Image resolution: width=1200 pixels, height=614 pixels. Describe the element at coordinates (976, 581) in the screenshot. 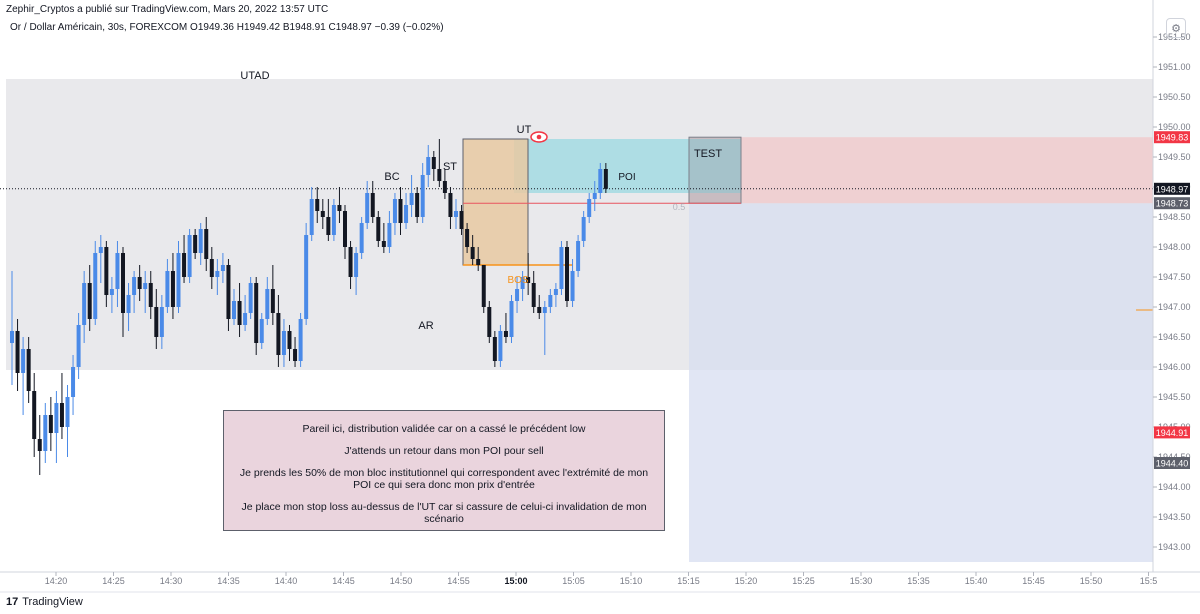

I see `time-tick-label: 15:40` at that location.